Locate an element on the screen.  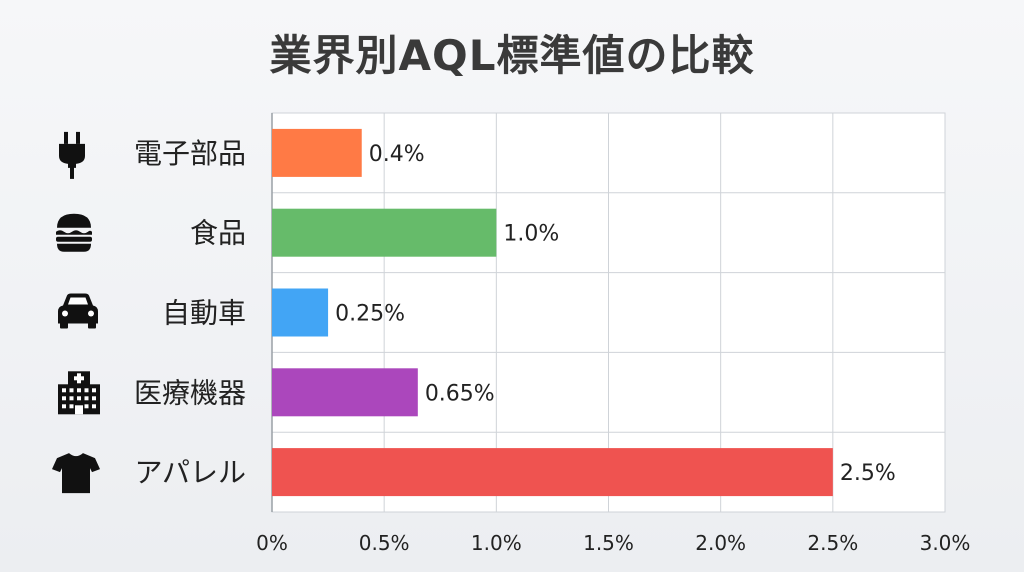
car-icon is located at coordinates (78, 311).